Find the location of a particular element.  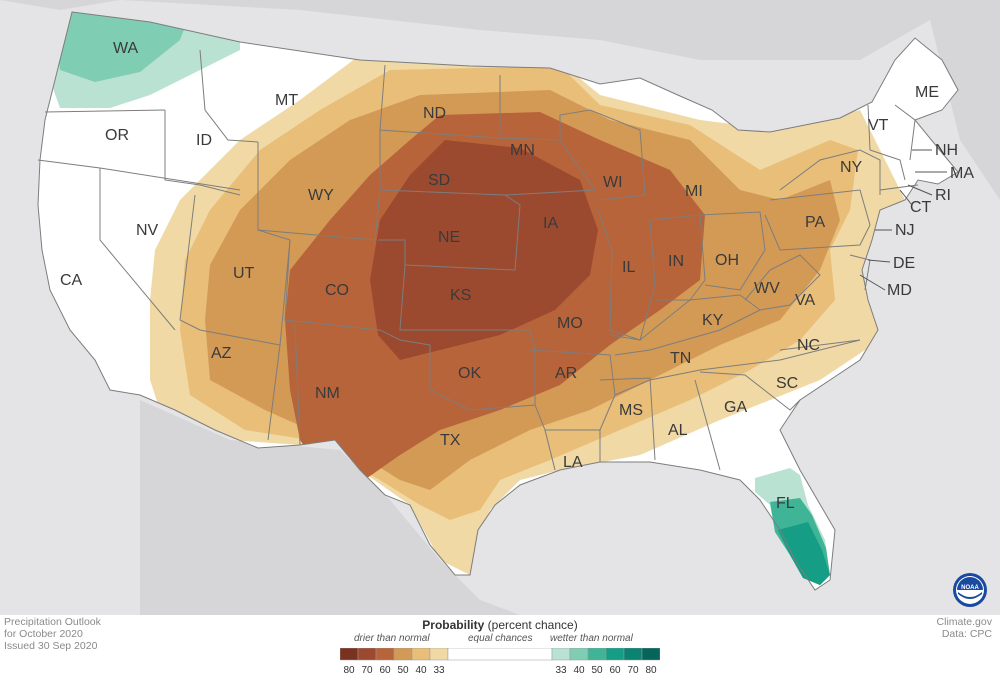

noaa-logo-text: NOAA is located at coordinates (970, 588).